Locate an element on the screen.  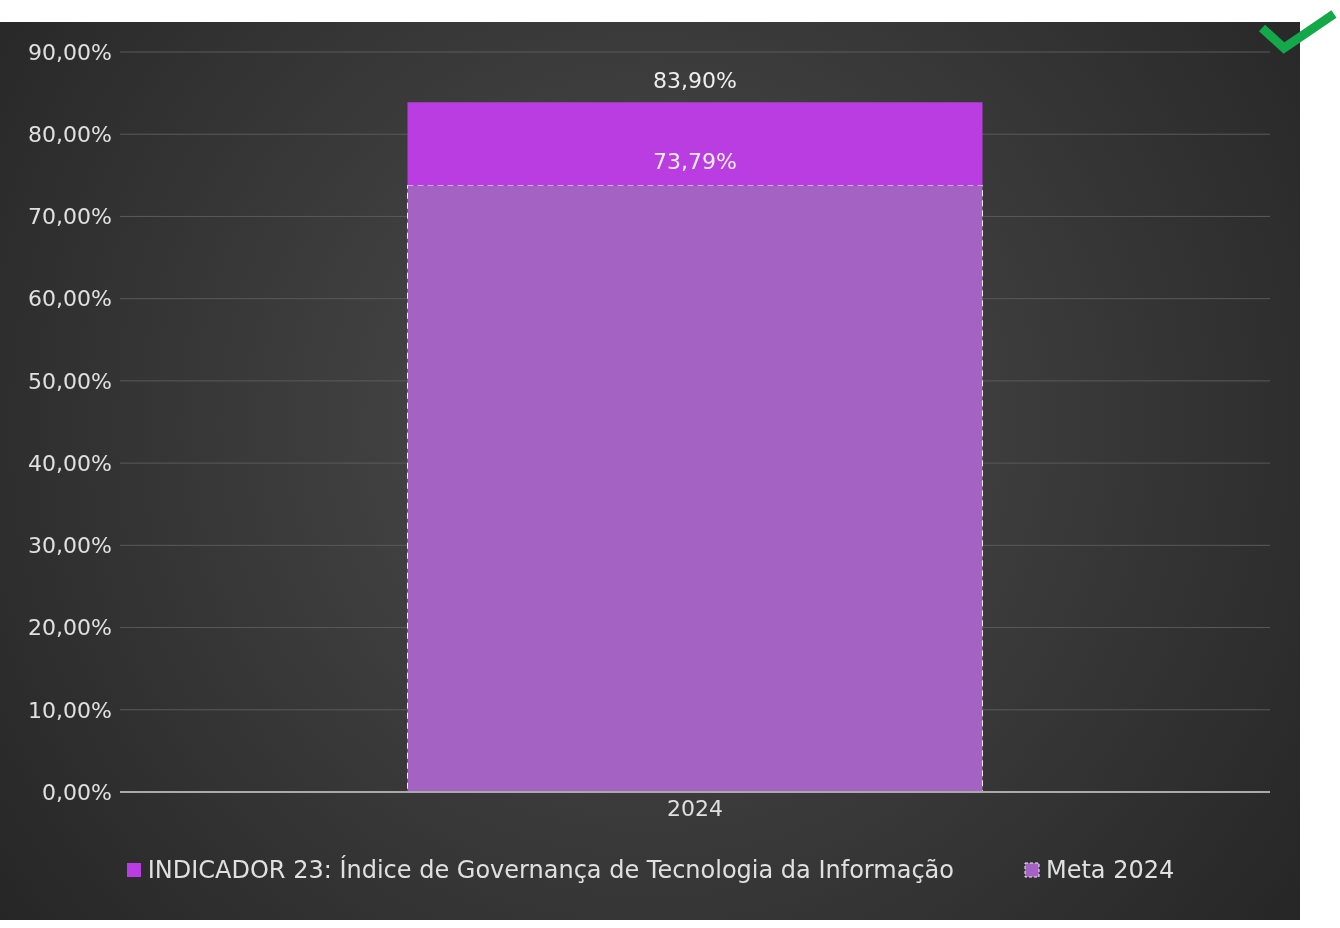
y-tick-label: 30,00% is located at coordinates (70, 546).